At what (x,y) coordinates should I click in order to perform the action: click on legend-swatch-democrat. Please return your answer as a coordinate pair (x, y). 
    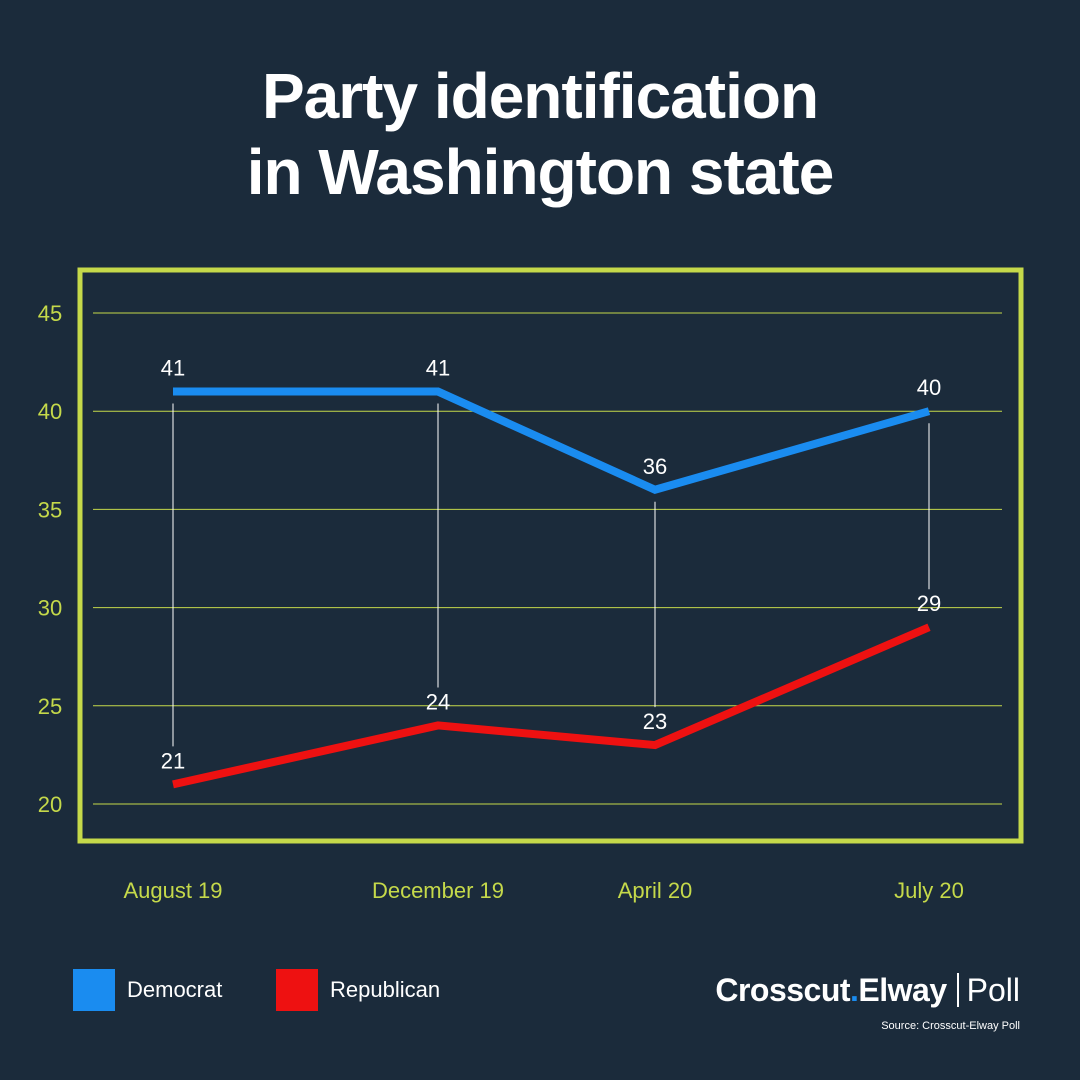
    Looking at the image, I should click on (94, 990).